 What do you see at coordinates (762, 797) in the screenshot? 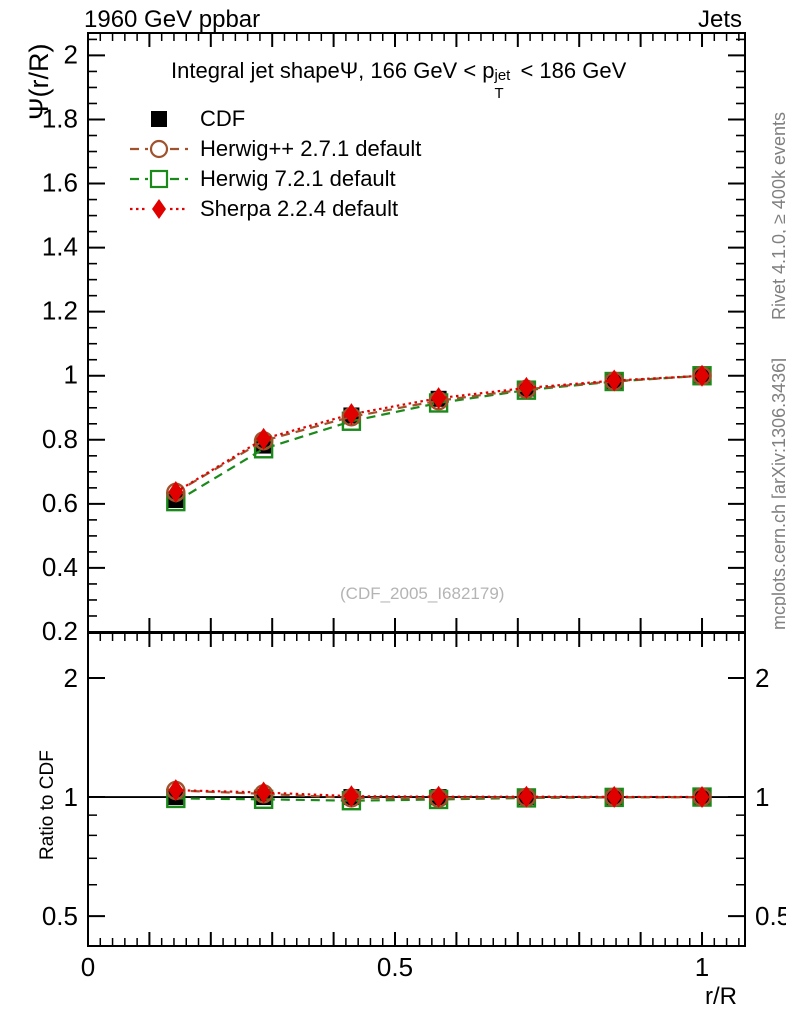
I see `ratio-y-tick-label-right: 1` at bounding box center [762, 797].